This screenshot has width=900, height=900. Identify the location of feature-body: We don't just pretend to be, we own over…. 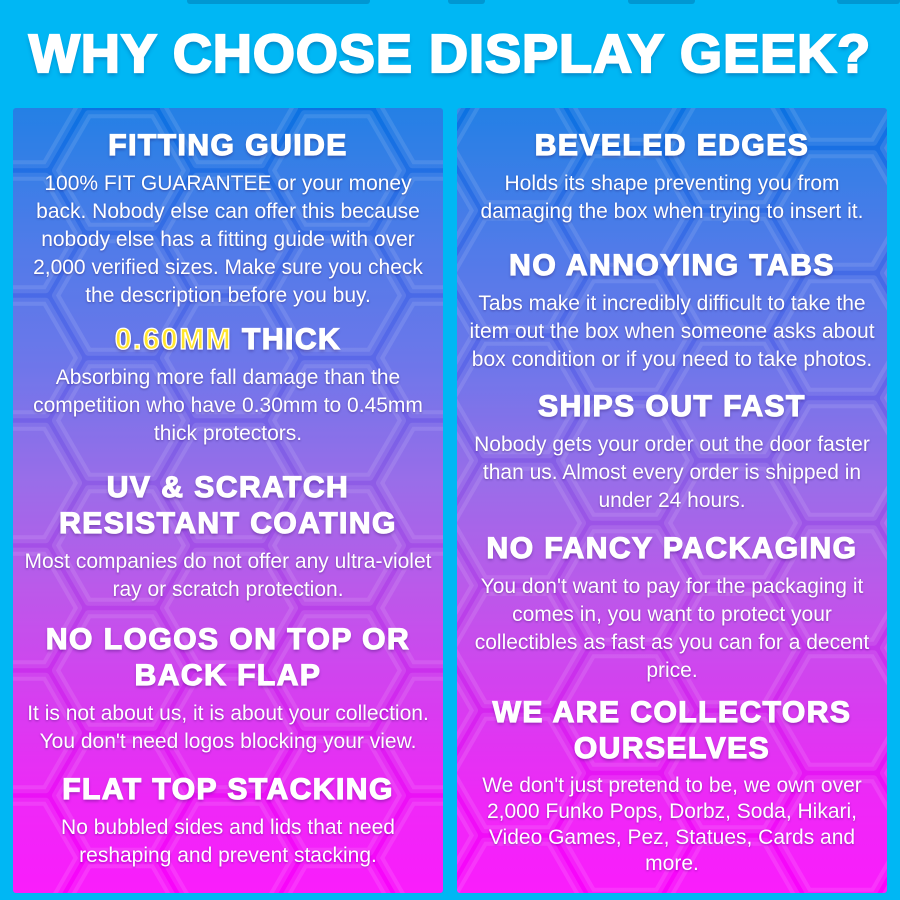
(672, 824).